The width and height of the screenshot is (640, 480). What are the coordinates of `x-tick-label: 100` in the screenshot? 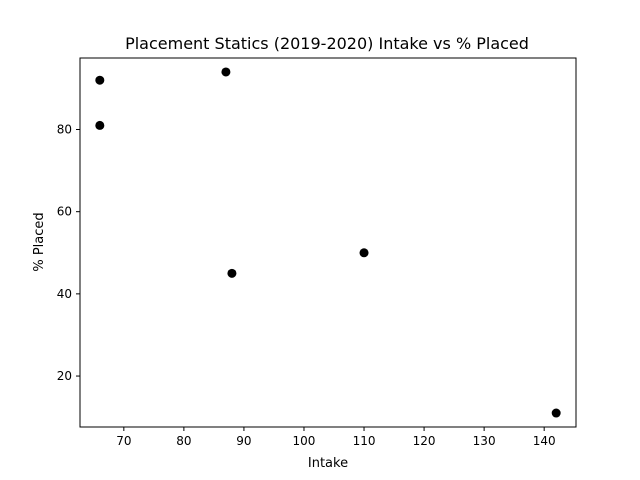 It's located at (304, 441).